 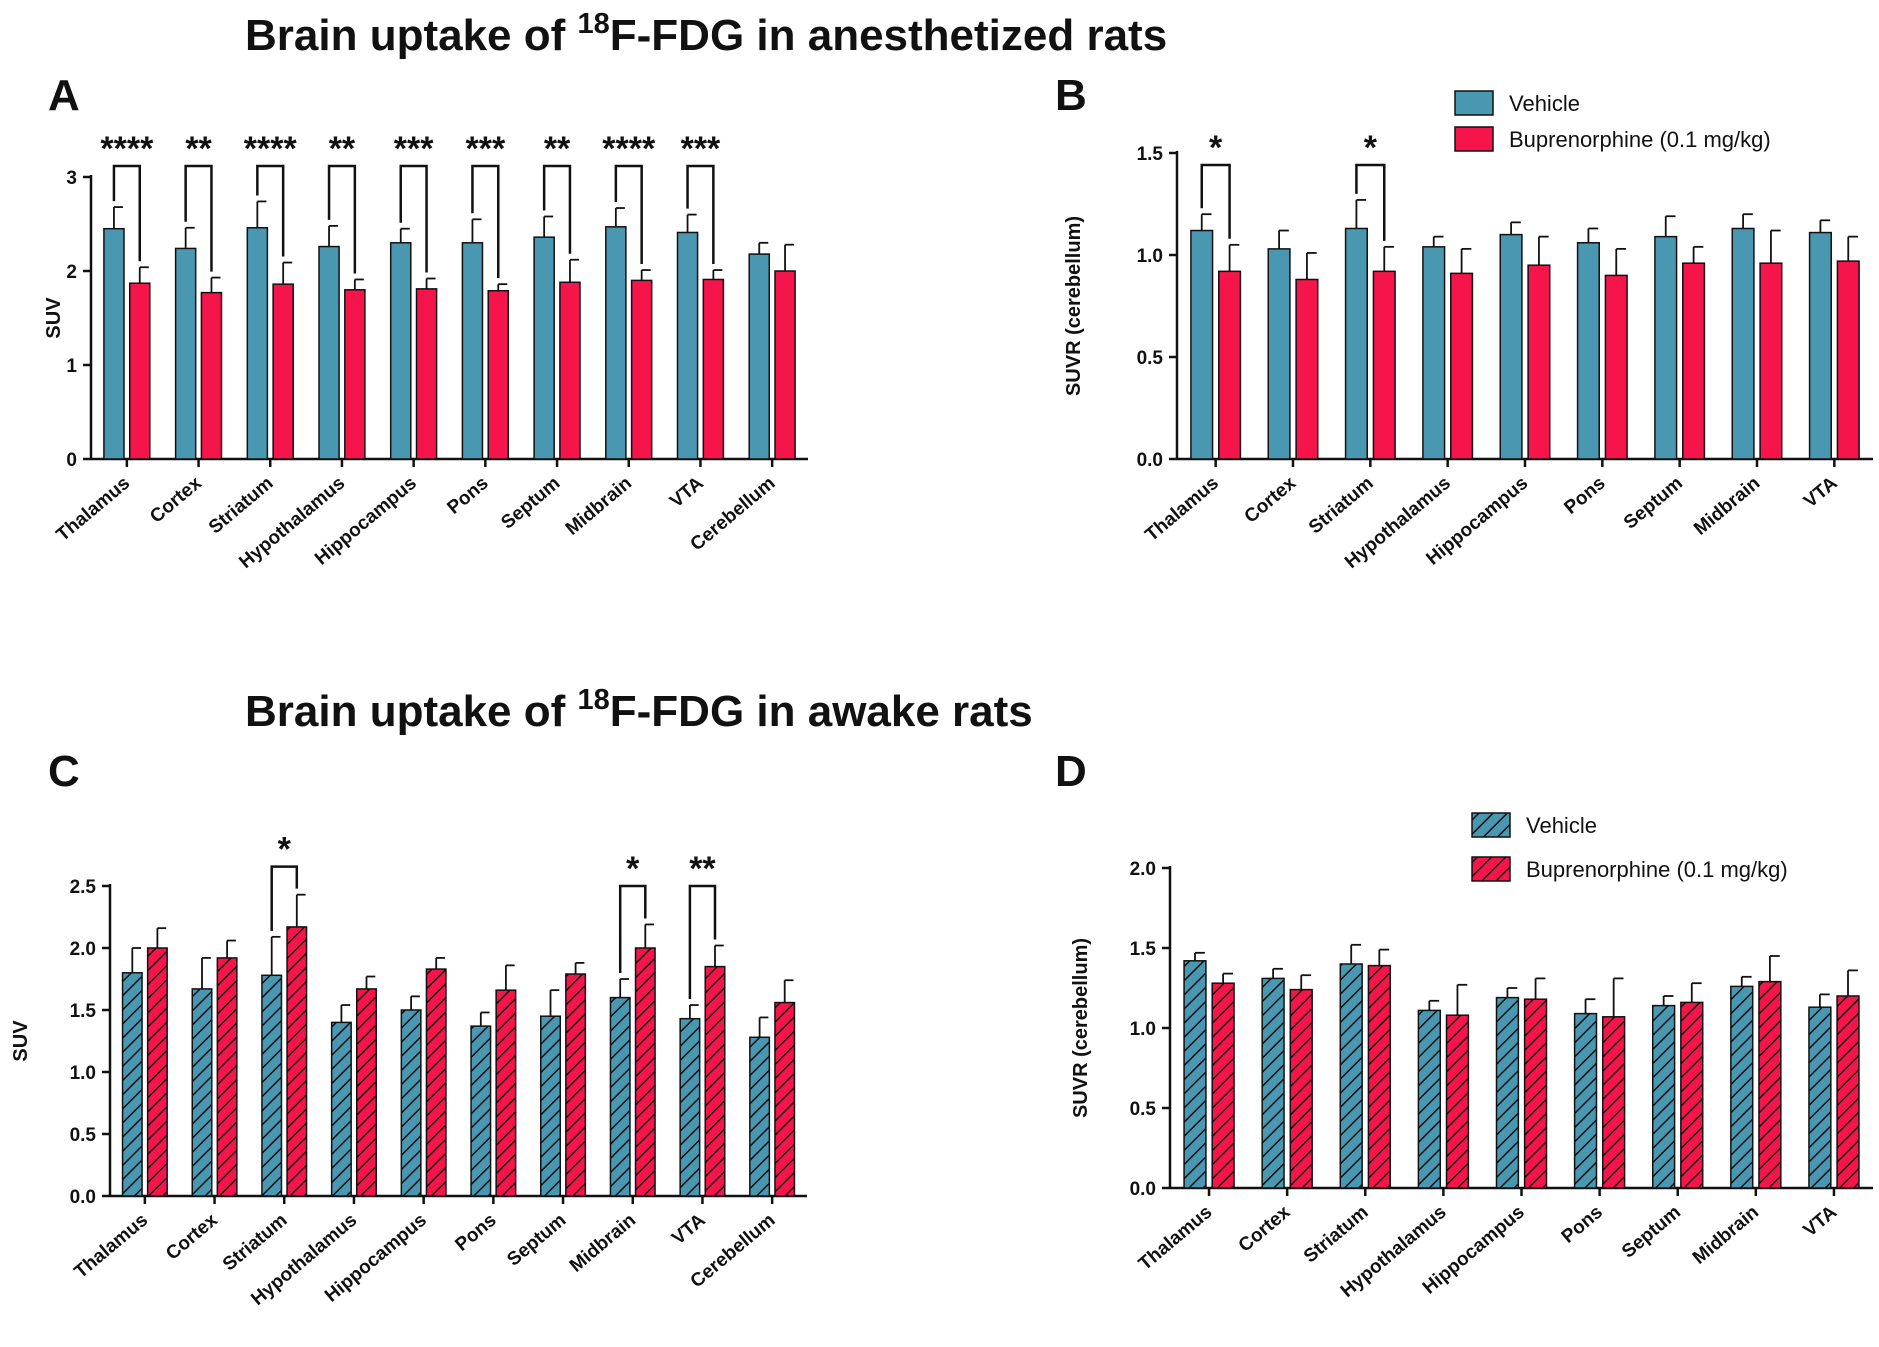 What do you see at coordinates (475, 1233) in the screenshot?
I see `x-tick-label: Pons` at bounding box center [475, 1233].